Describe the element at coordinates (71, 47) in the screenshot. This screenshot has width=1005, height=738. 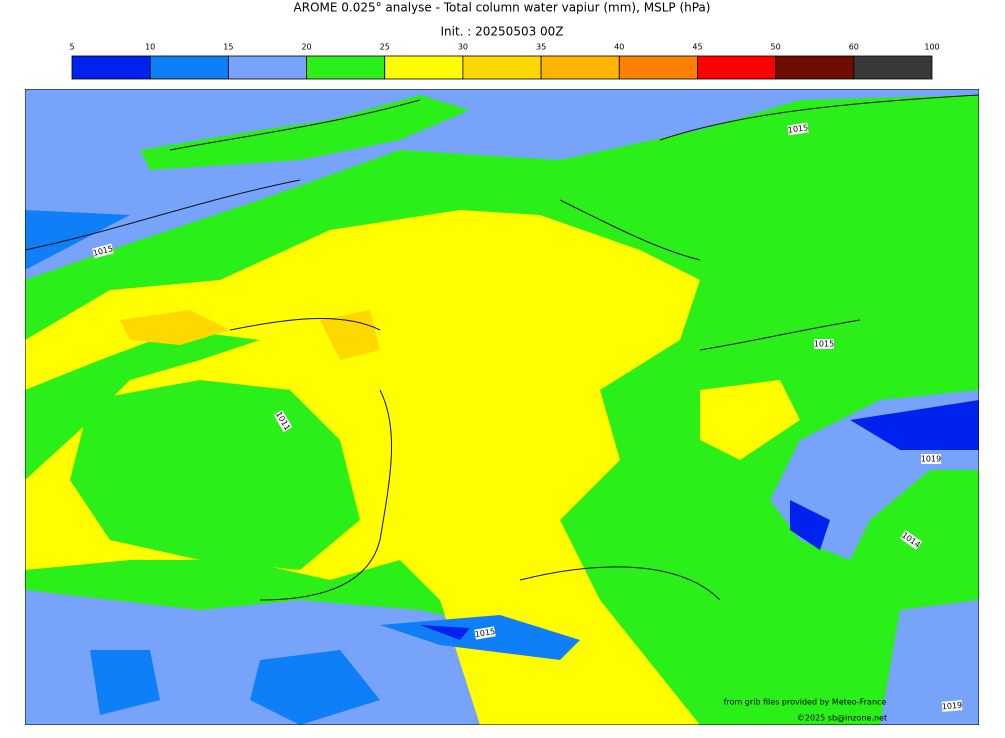
I see `colorbar-tick-label: 5` at that location.